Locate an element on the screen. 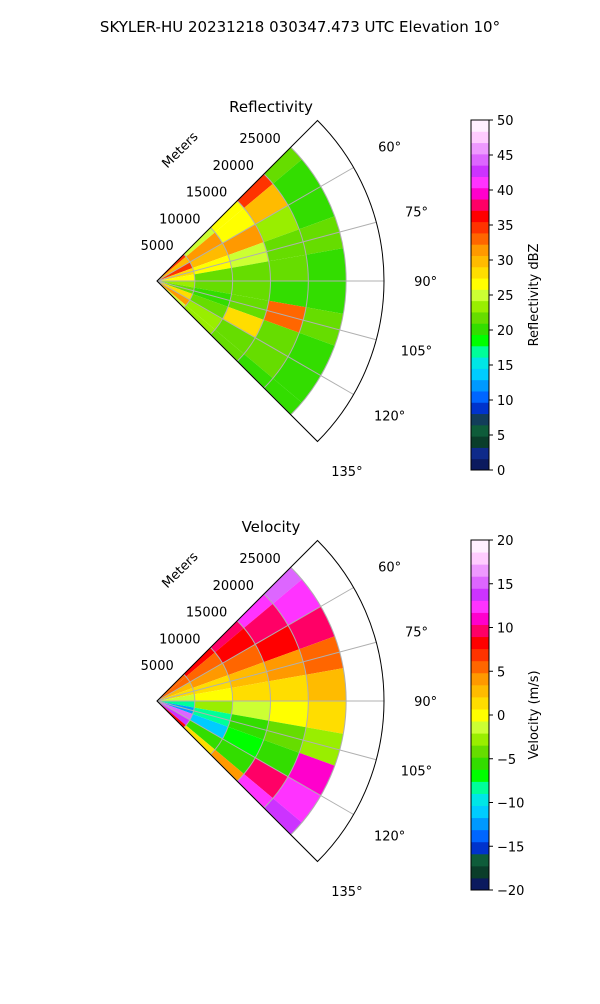 This screenshot has height=1004, width=600. radial-axis-label: Meters is located at coordinates (181, 150).